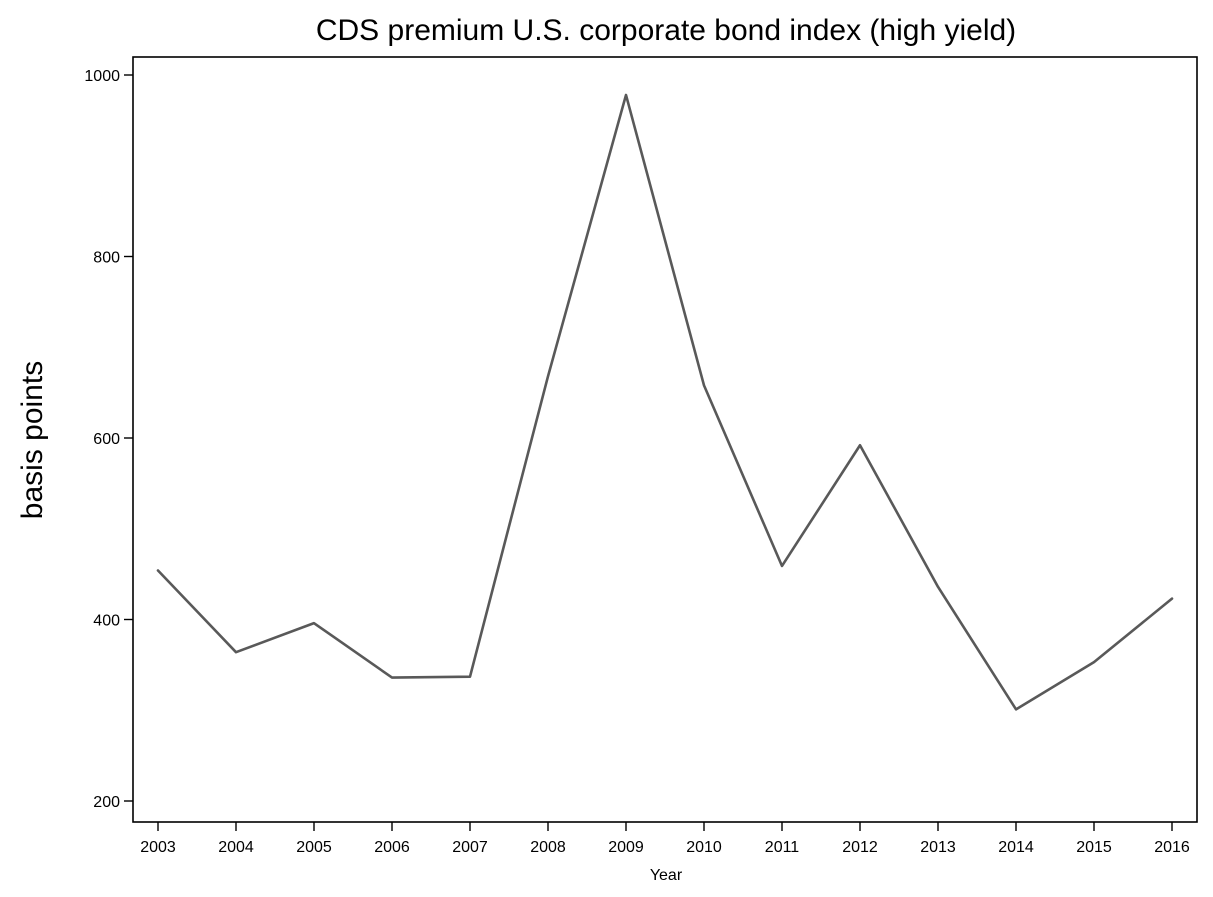 This screenshot has height=897, width=1213. Describe the element at coordinates (236, 847) in the screenshot. I see `x-tick-label: 2004` at that location.